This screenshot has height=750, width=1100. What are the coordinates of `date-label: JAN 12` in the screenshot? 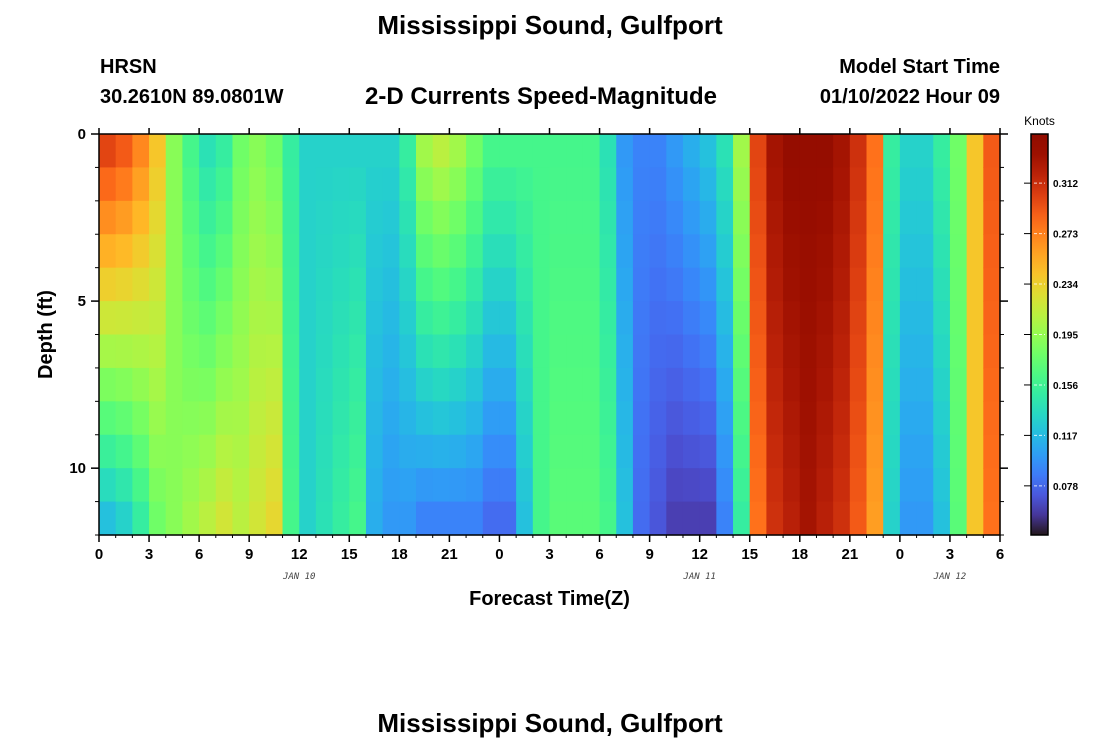 It's located at (950, 577).